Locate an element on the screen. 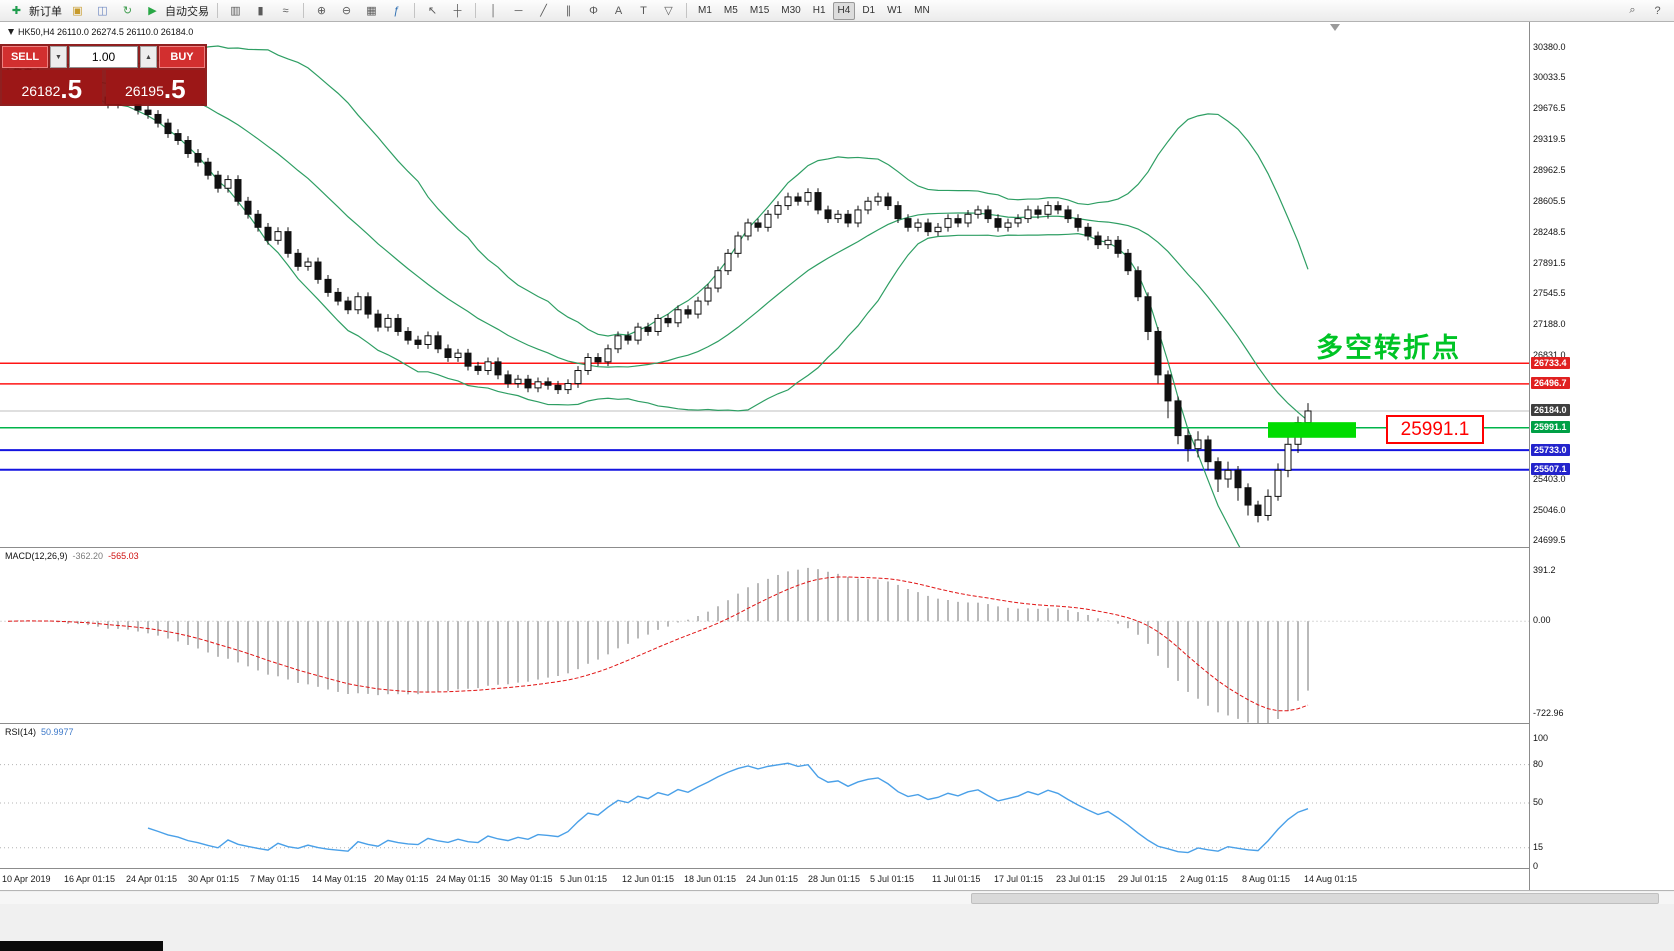  sell-button: SELL is located at coordinates (25, 57).